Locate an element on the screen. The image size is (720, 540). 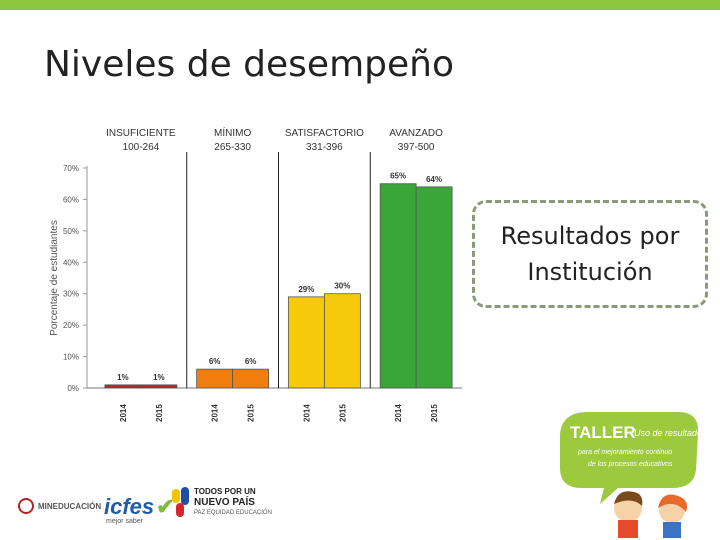
nuevo-pais-line-2: NUEVO PAÍS is located at coordinates (224, 502).